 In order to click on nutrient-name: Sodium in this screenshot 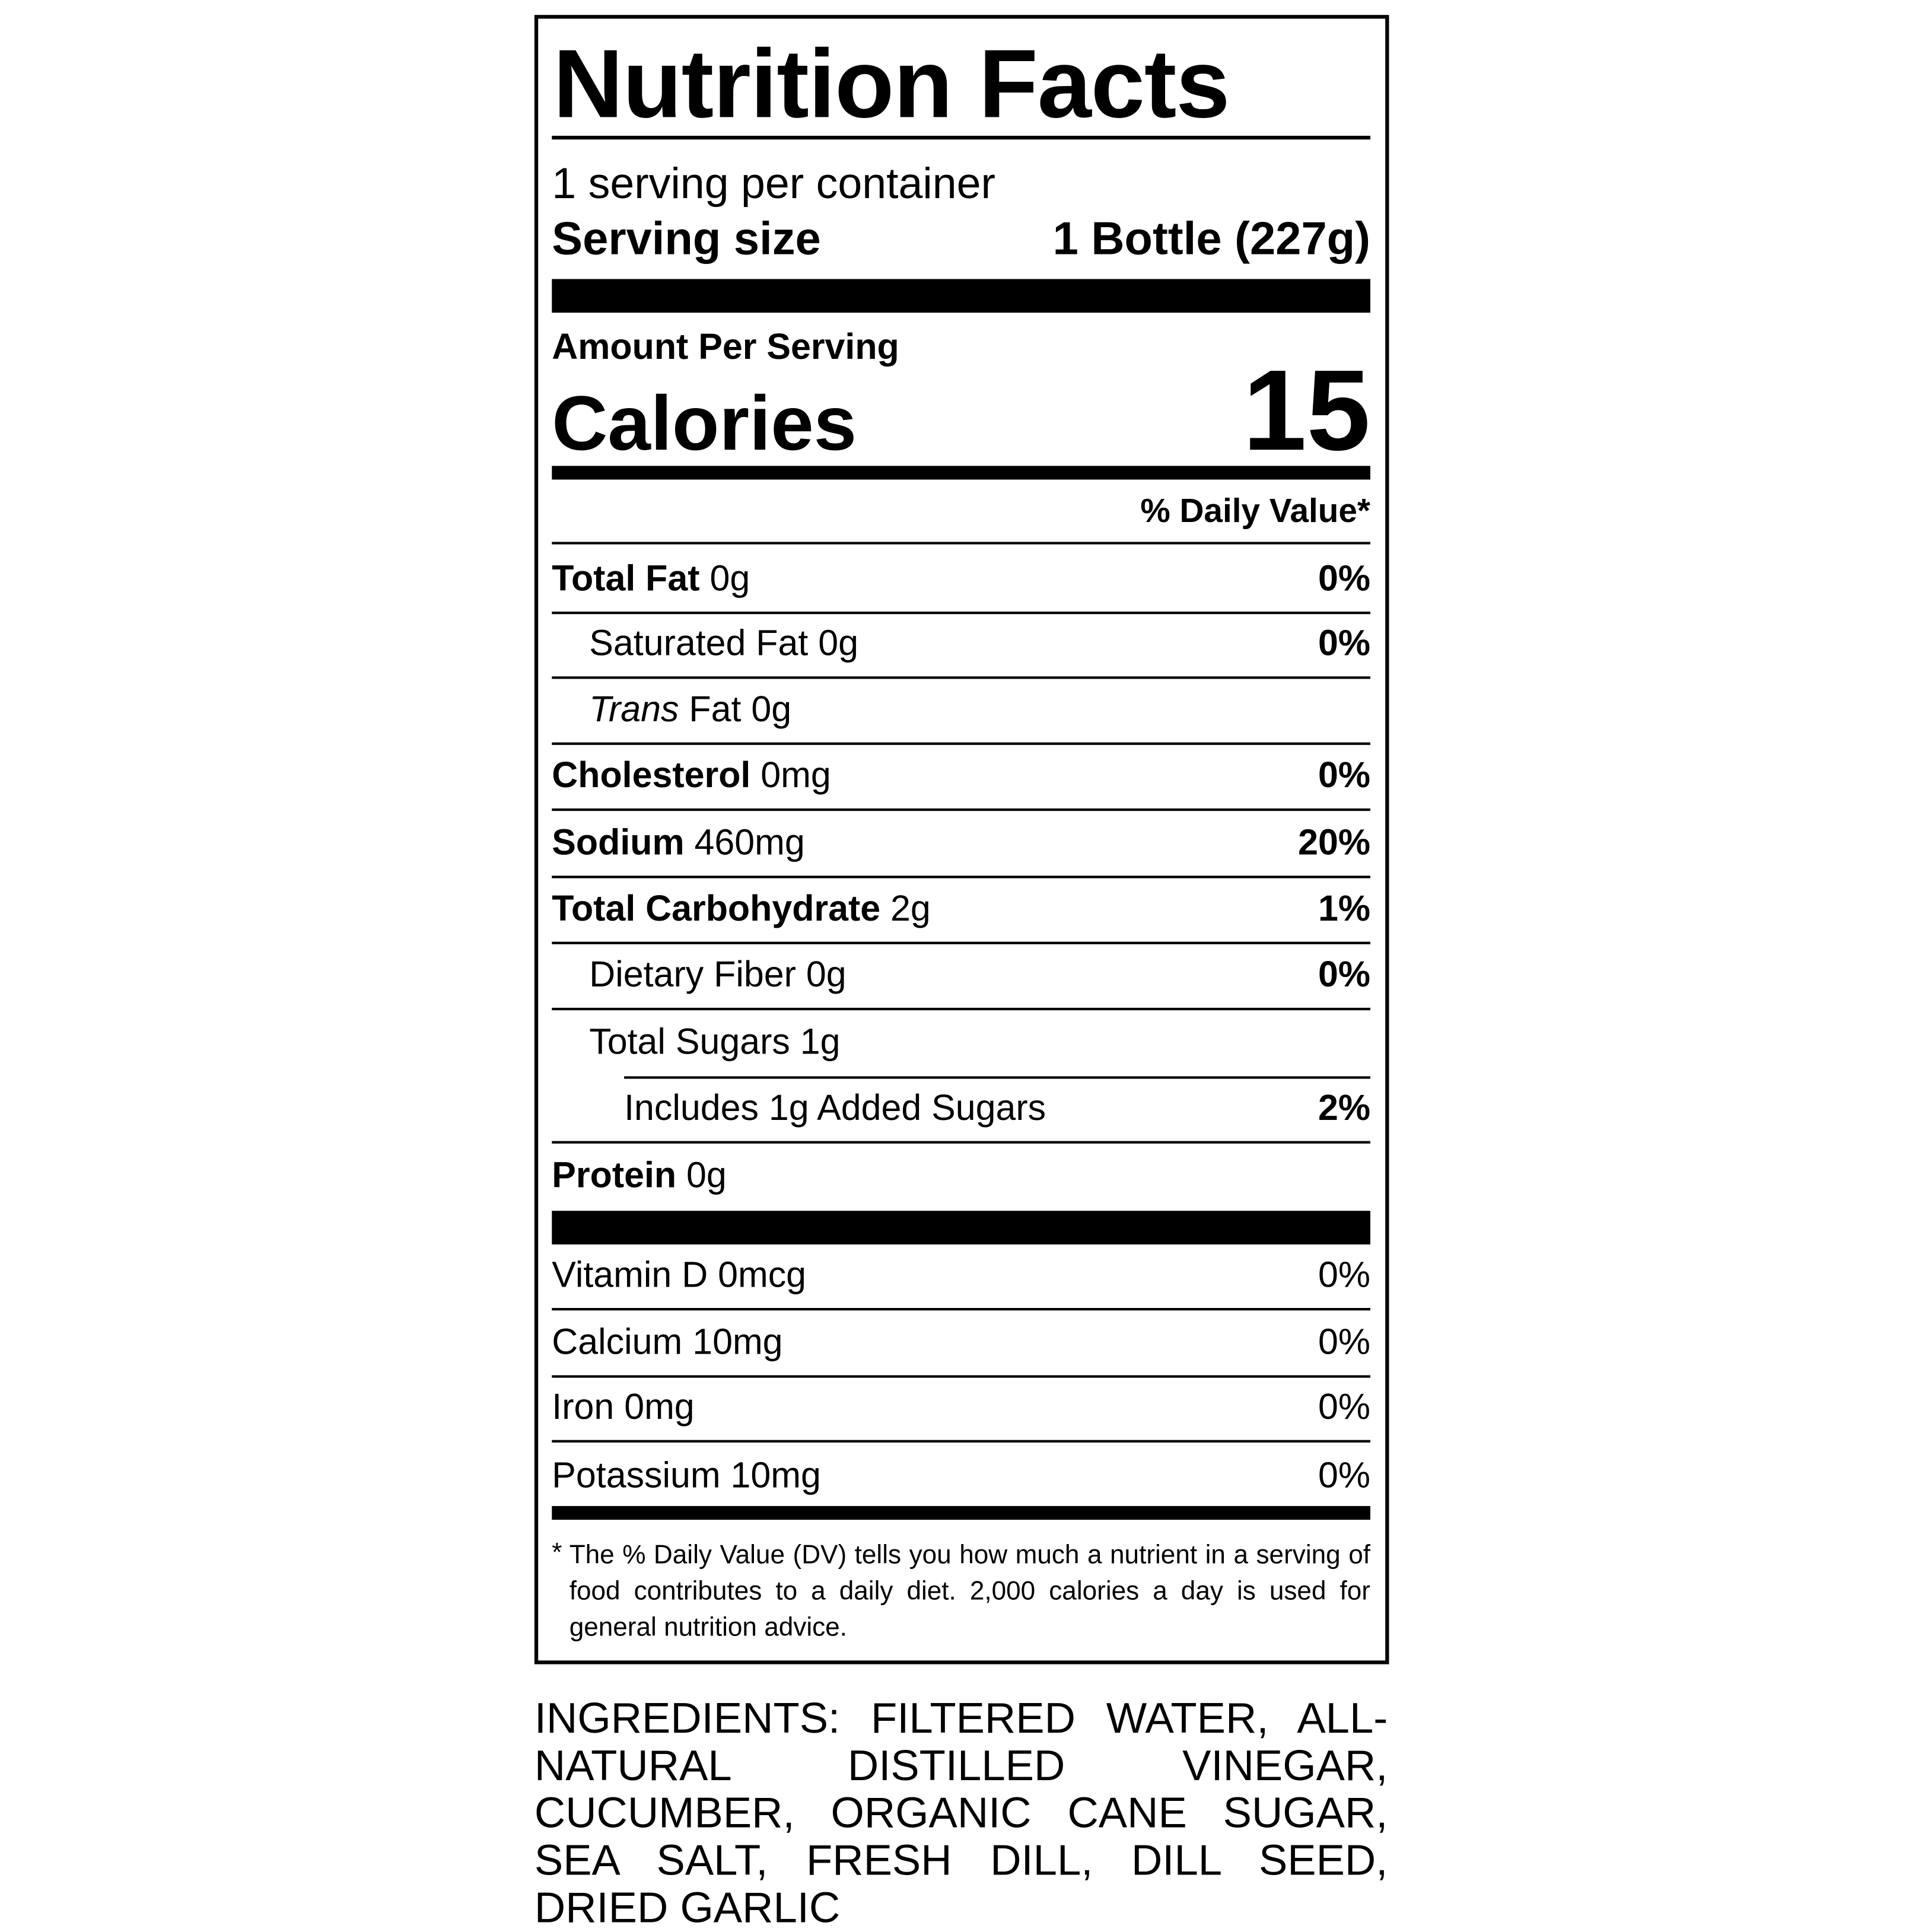, I will do `click(618, 844)`.